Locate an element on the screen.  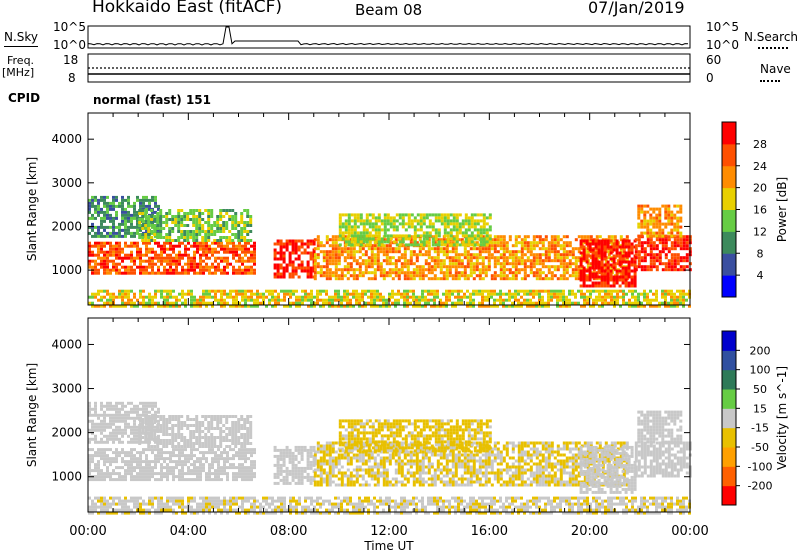
freq-tick-top: 18 is located at coordinates (71, 60).